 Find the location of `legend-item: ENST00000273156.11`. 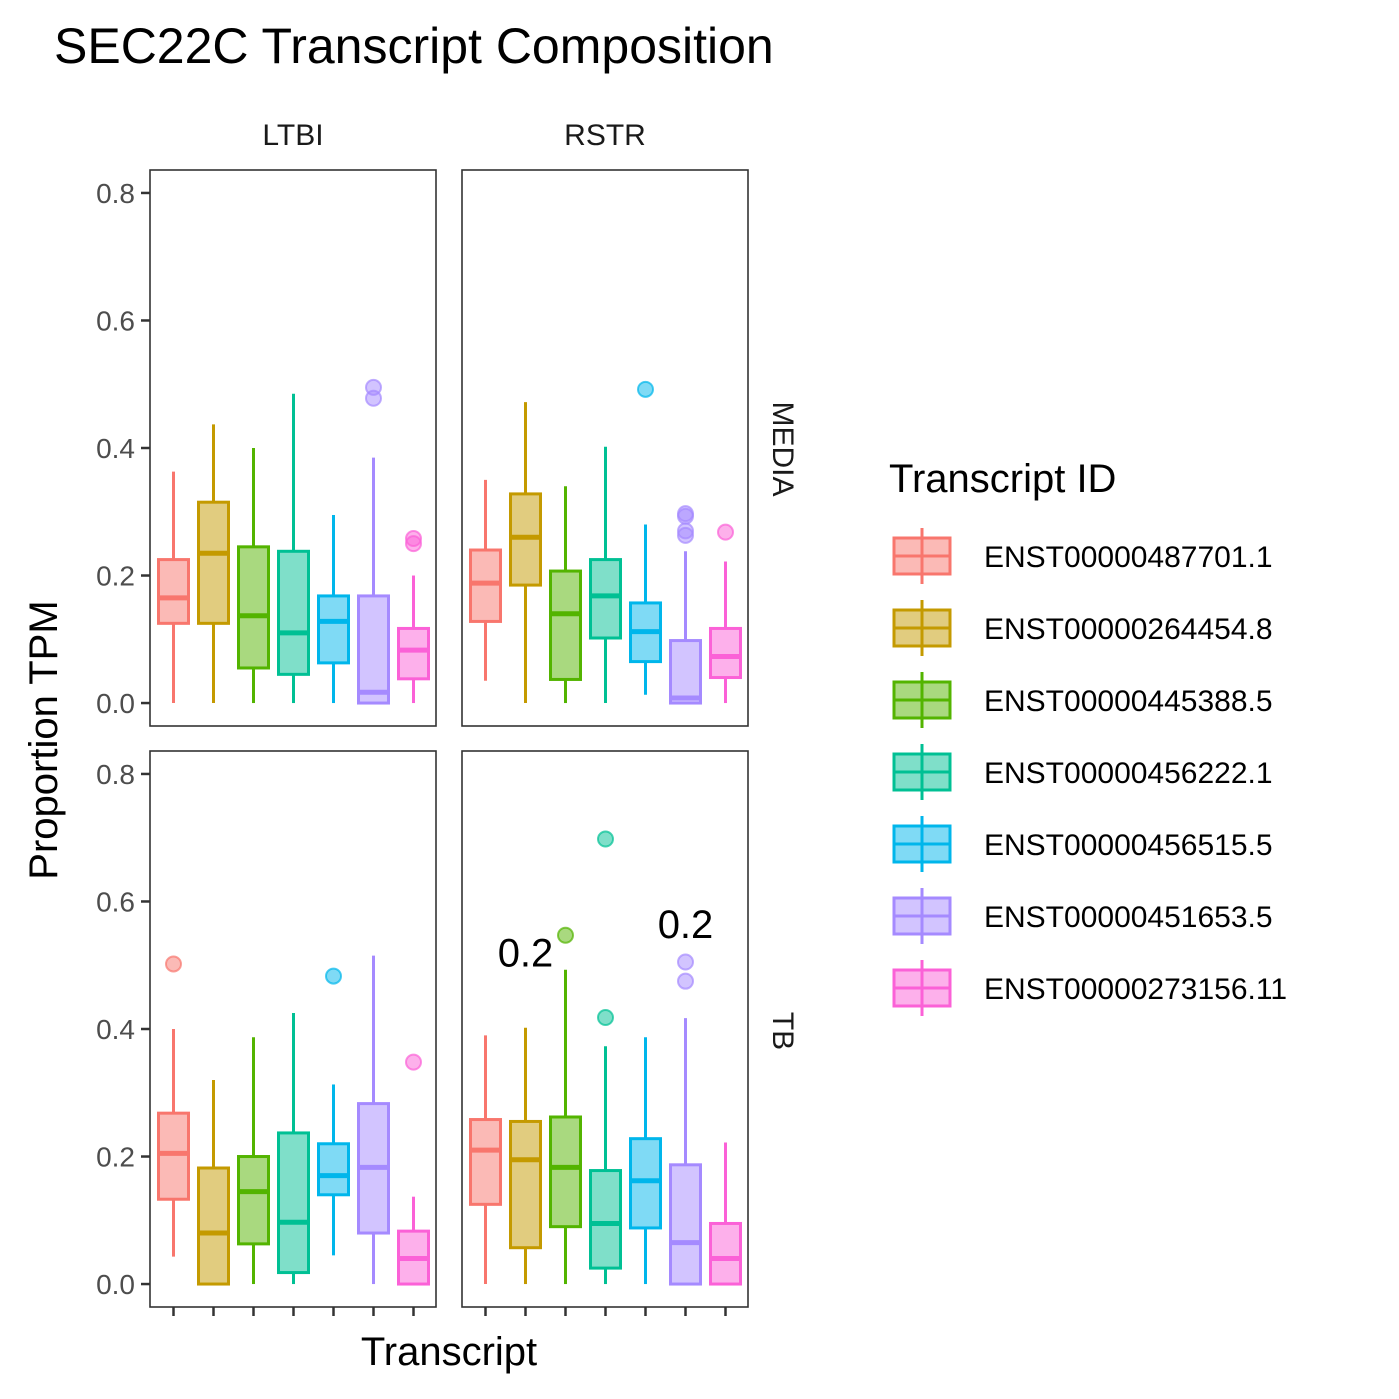

legend-item: ENST00000273156.11 is located at coordinates (1089, 988).